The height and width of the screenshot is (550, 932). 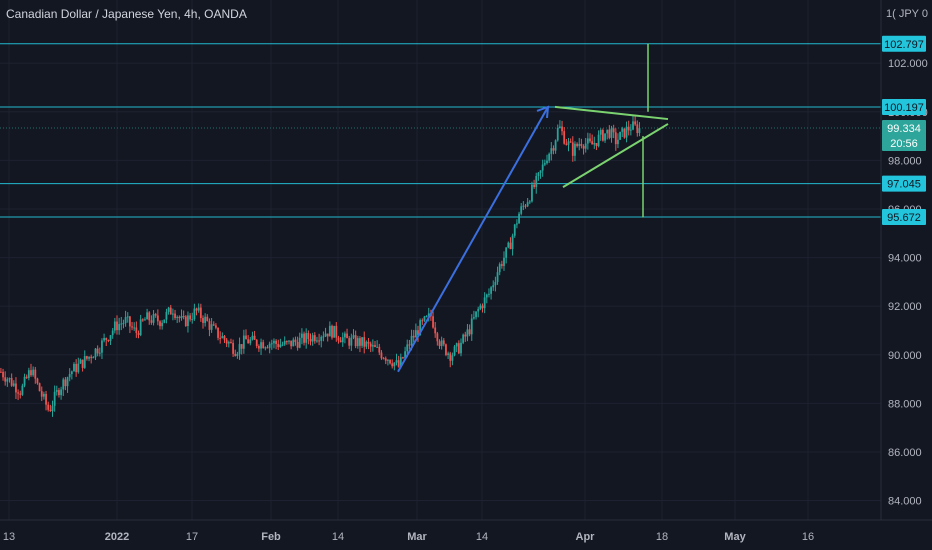 What do you see at coordinates (905, 502) in the screenshot?
I see `y-tick-label: 84.000` at bounding box center [905, 502].